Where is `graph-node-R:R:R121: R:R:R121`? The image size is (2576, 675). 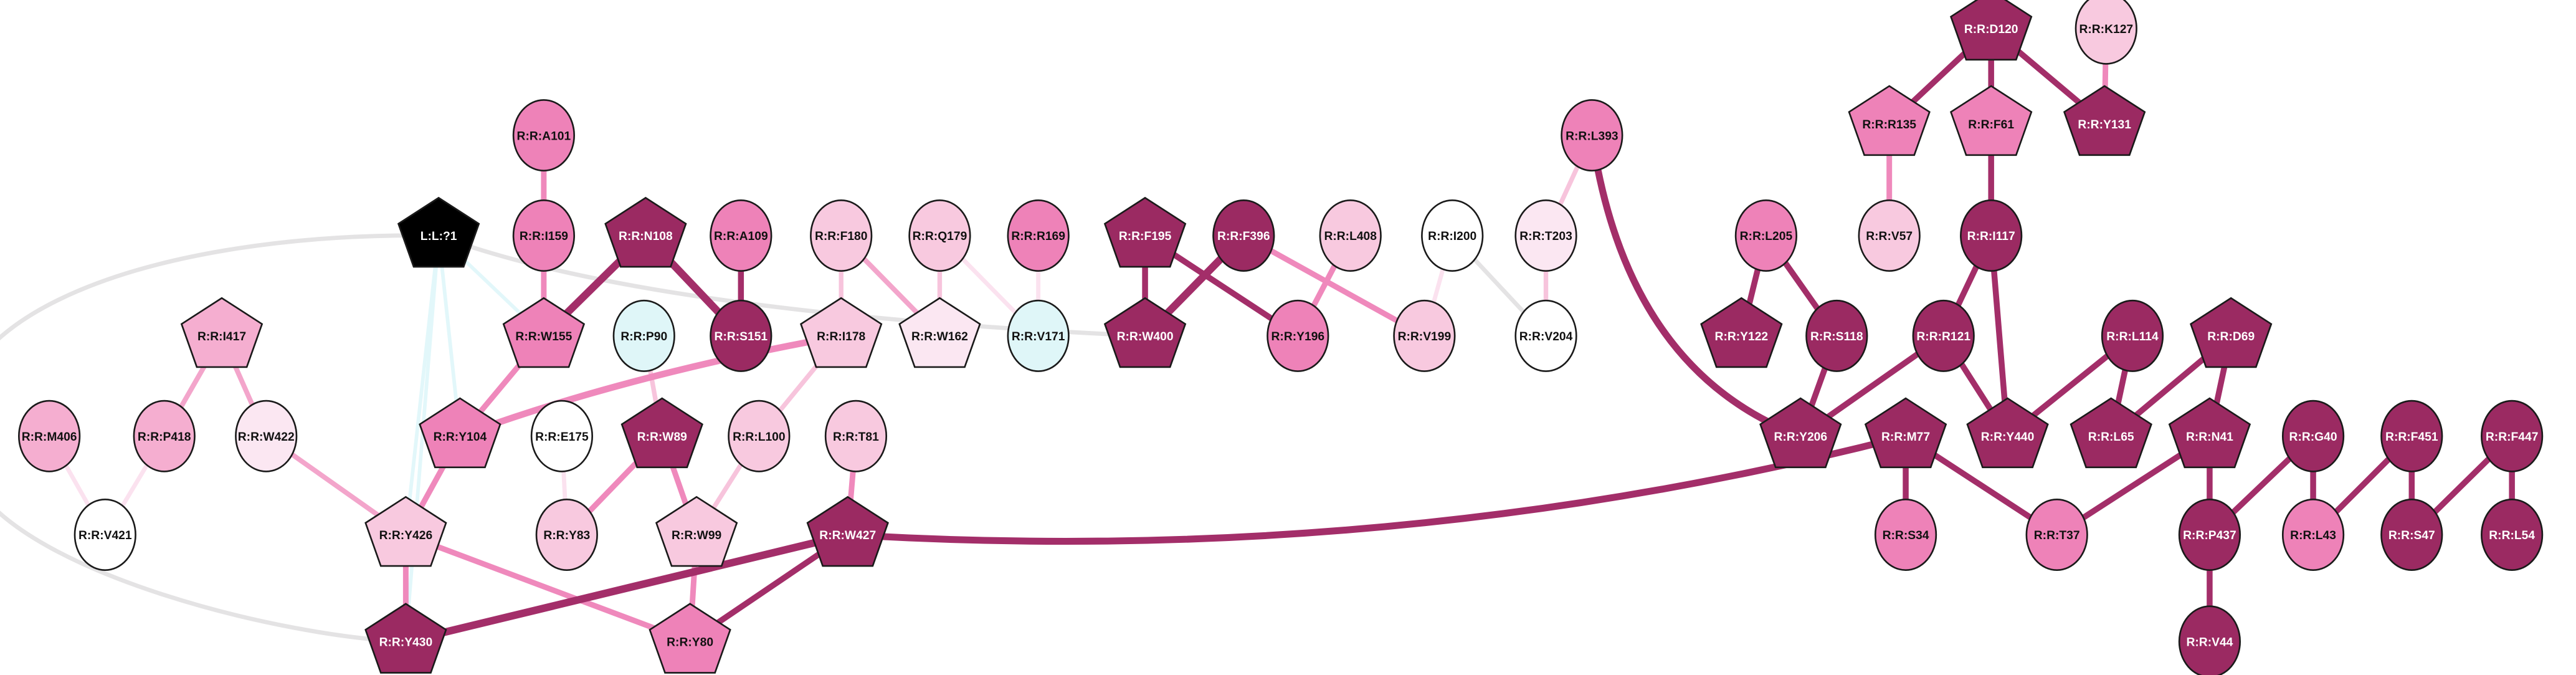
graph-node-R:R:R121: R:R:R121 is located at coordinates (1943, 335).